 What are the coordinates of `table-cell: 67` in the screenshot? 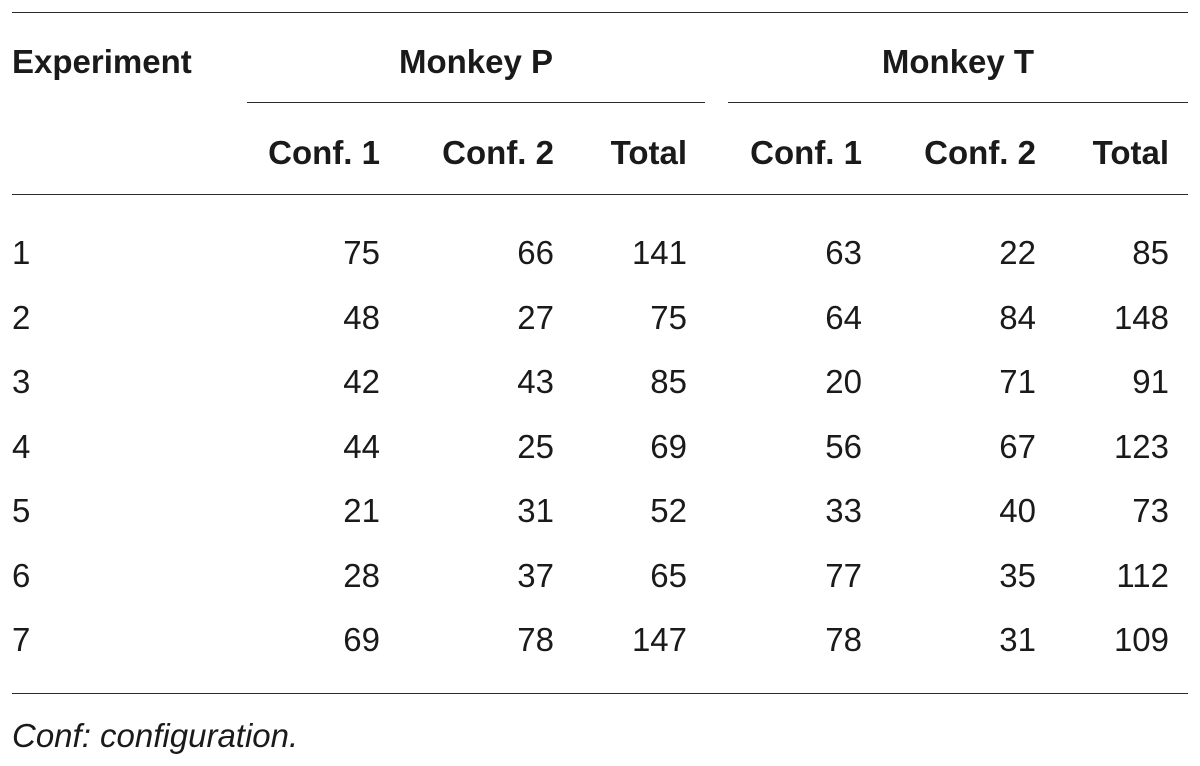 It's located at (1017, 446).